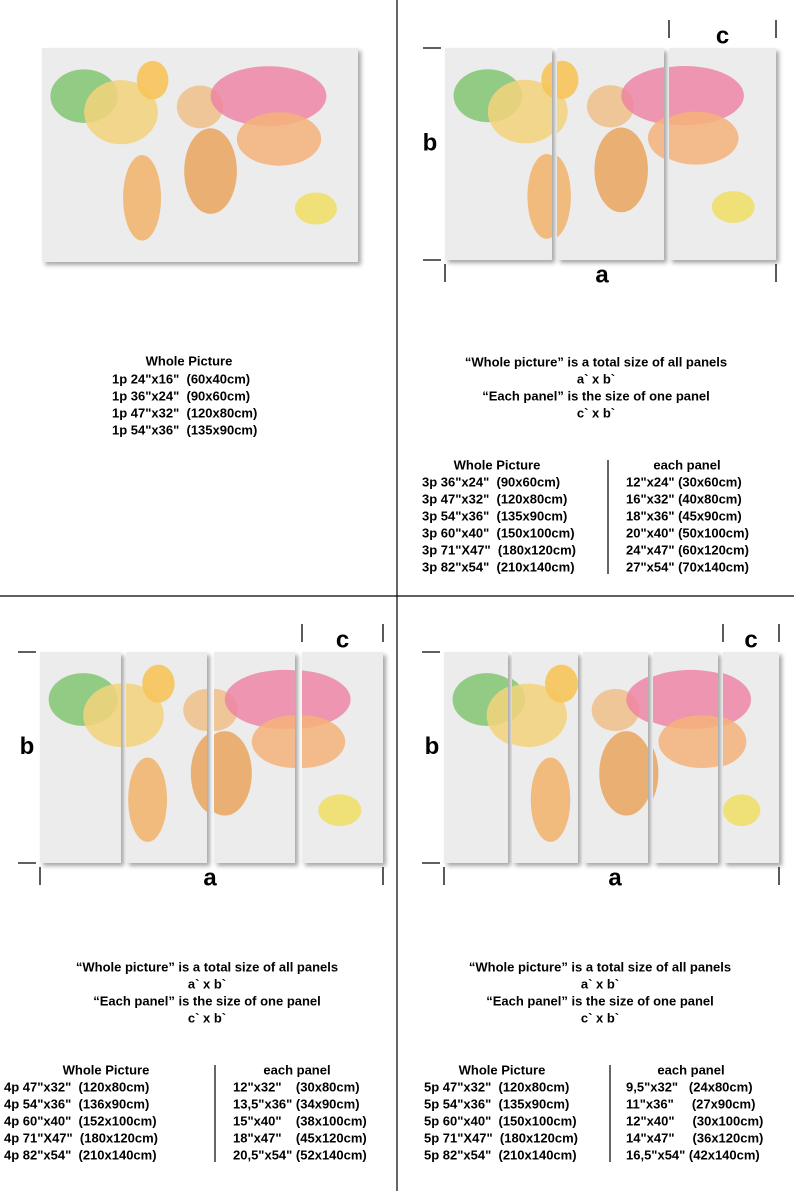  I want to click on whole-size: 4p 82"x54" (210x140cm), so click(80, 1154).